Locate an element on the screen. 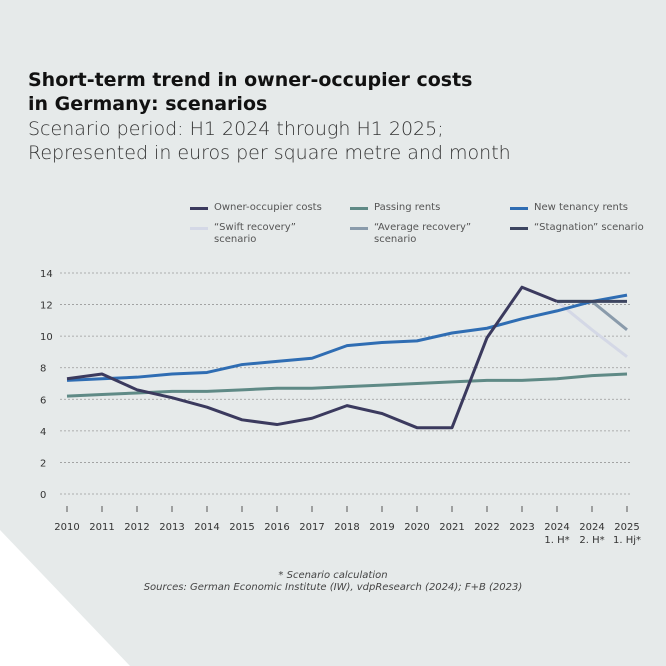 The image size is (666, 666). legend-item: “Average recovery” scenario is located at coordinates (430, 234).